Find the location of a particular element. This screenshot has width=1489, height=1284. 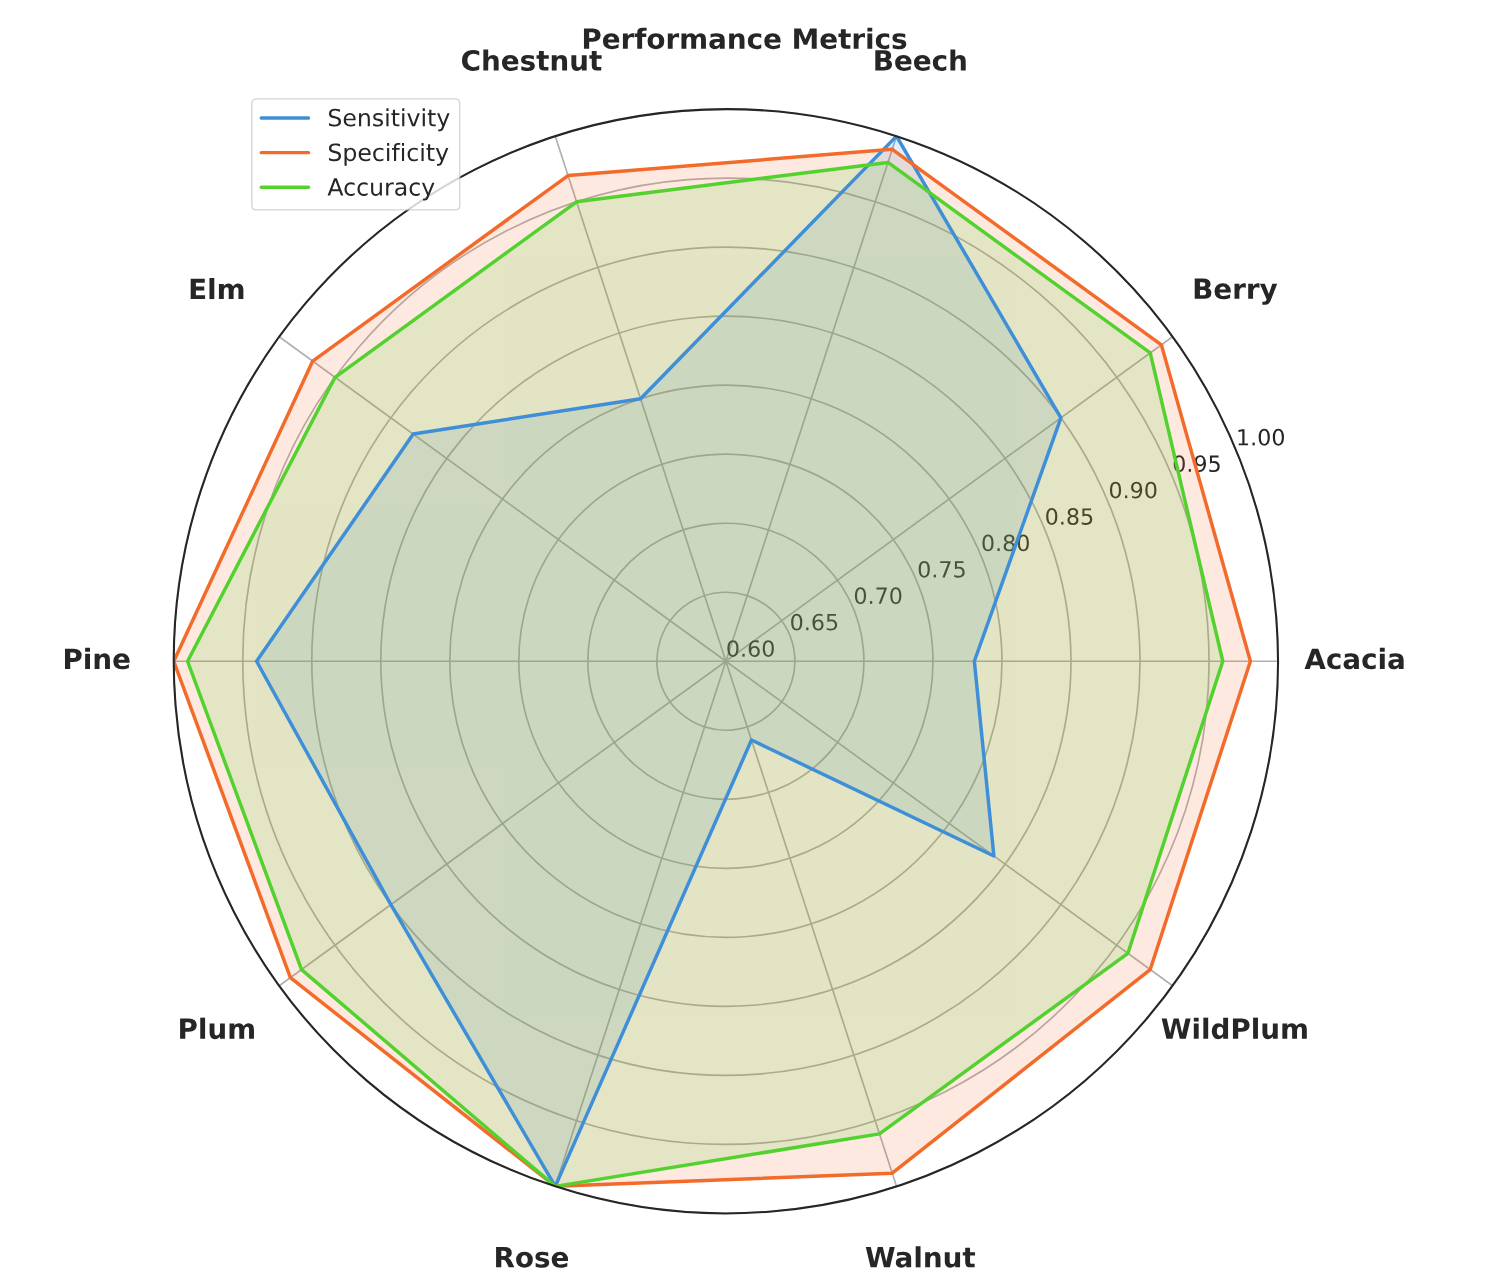

y-tick-label: 0.60 is located at coordinates (750, 648).